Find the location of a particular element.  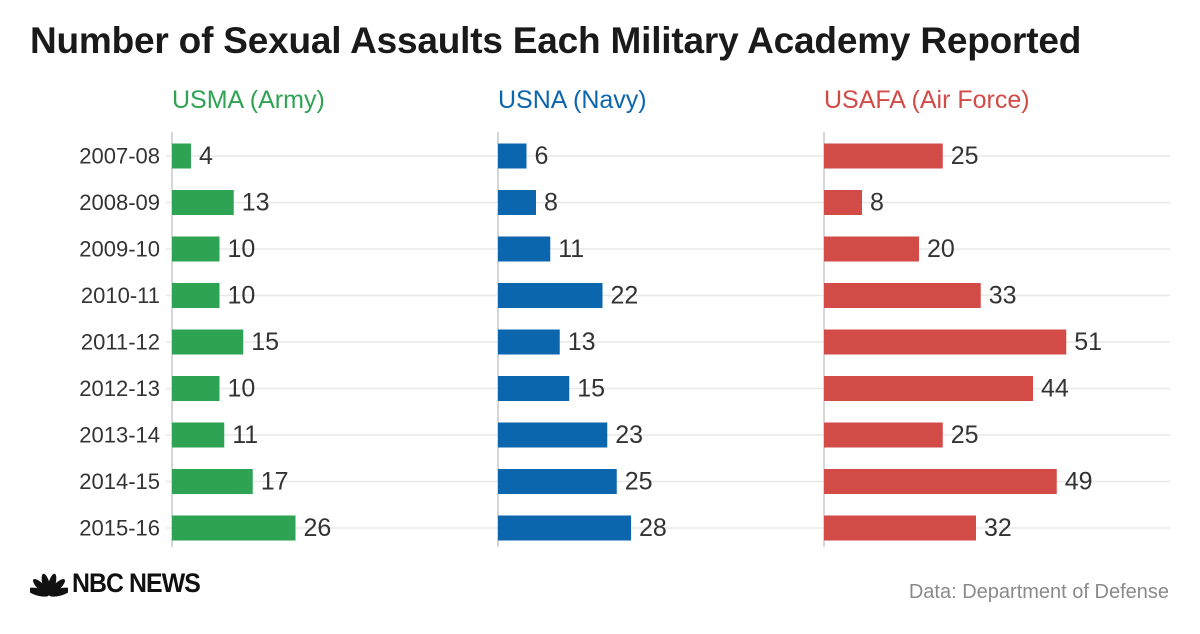

row-label-2015-16: 2015-16 is located at coordinates (119, 528).